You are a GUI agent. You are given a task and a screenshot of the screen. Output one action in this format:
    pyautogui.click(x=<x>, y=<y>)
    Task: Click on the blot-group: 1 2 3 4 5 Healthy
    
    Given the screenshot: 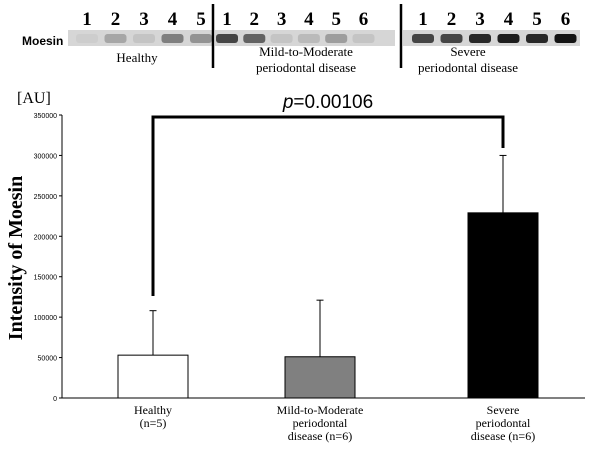 What is the action you would take?
    pyautogui.click(x=140, y=37)
    